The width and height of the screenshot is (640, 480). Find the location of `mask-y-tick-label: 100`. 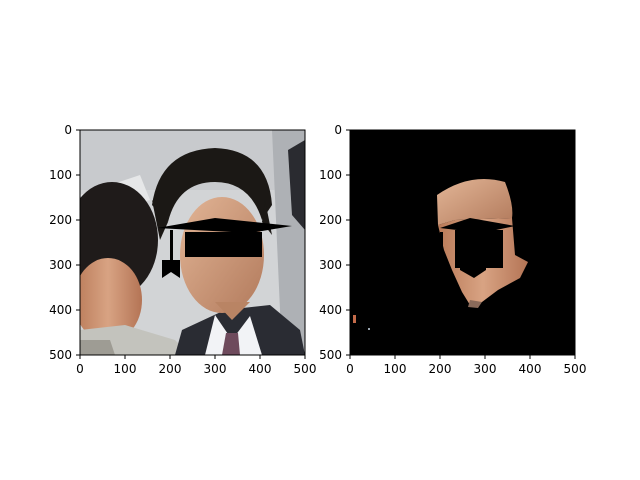

mask-y-tick-label: 100 is located at coordinates (330, 175).